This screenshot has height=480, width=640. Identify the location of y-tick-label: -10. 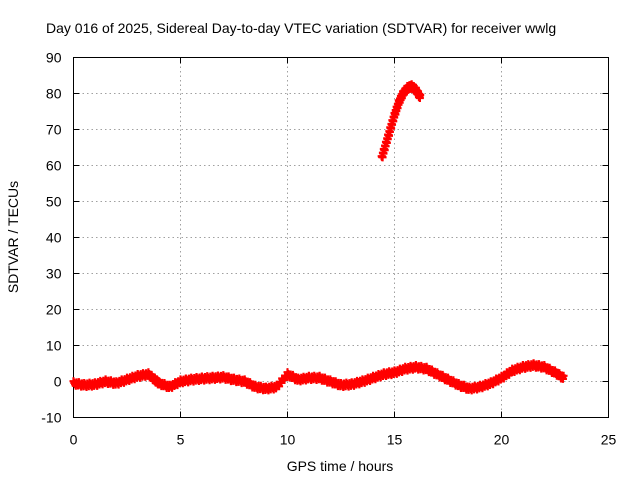
(51, 418).